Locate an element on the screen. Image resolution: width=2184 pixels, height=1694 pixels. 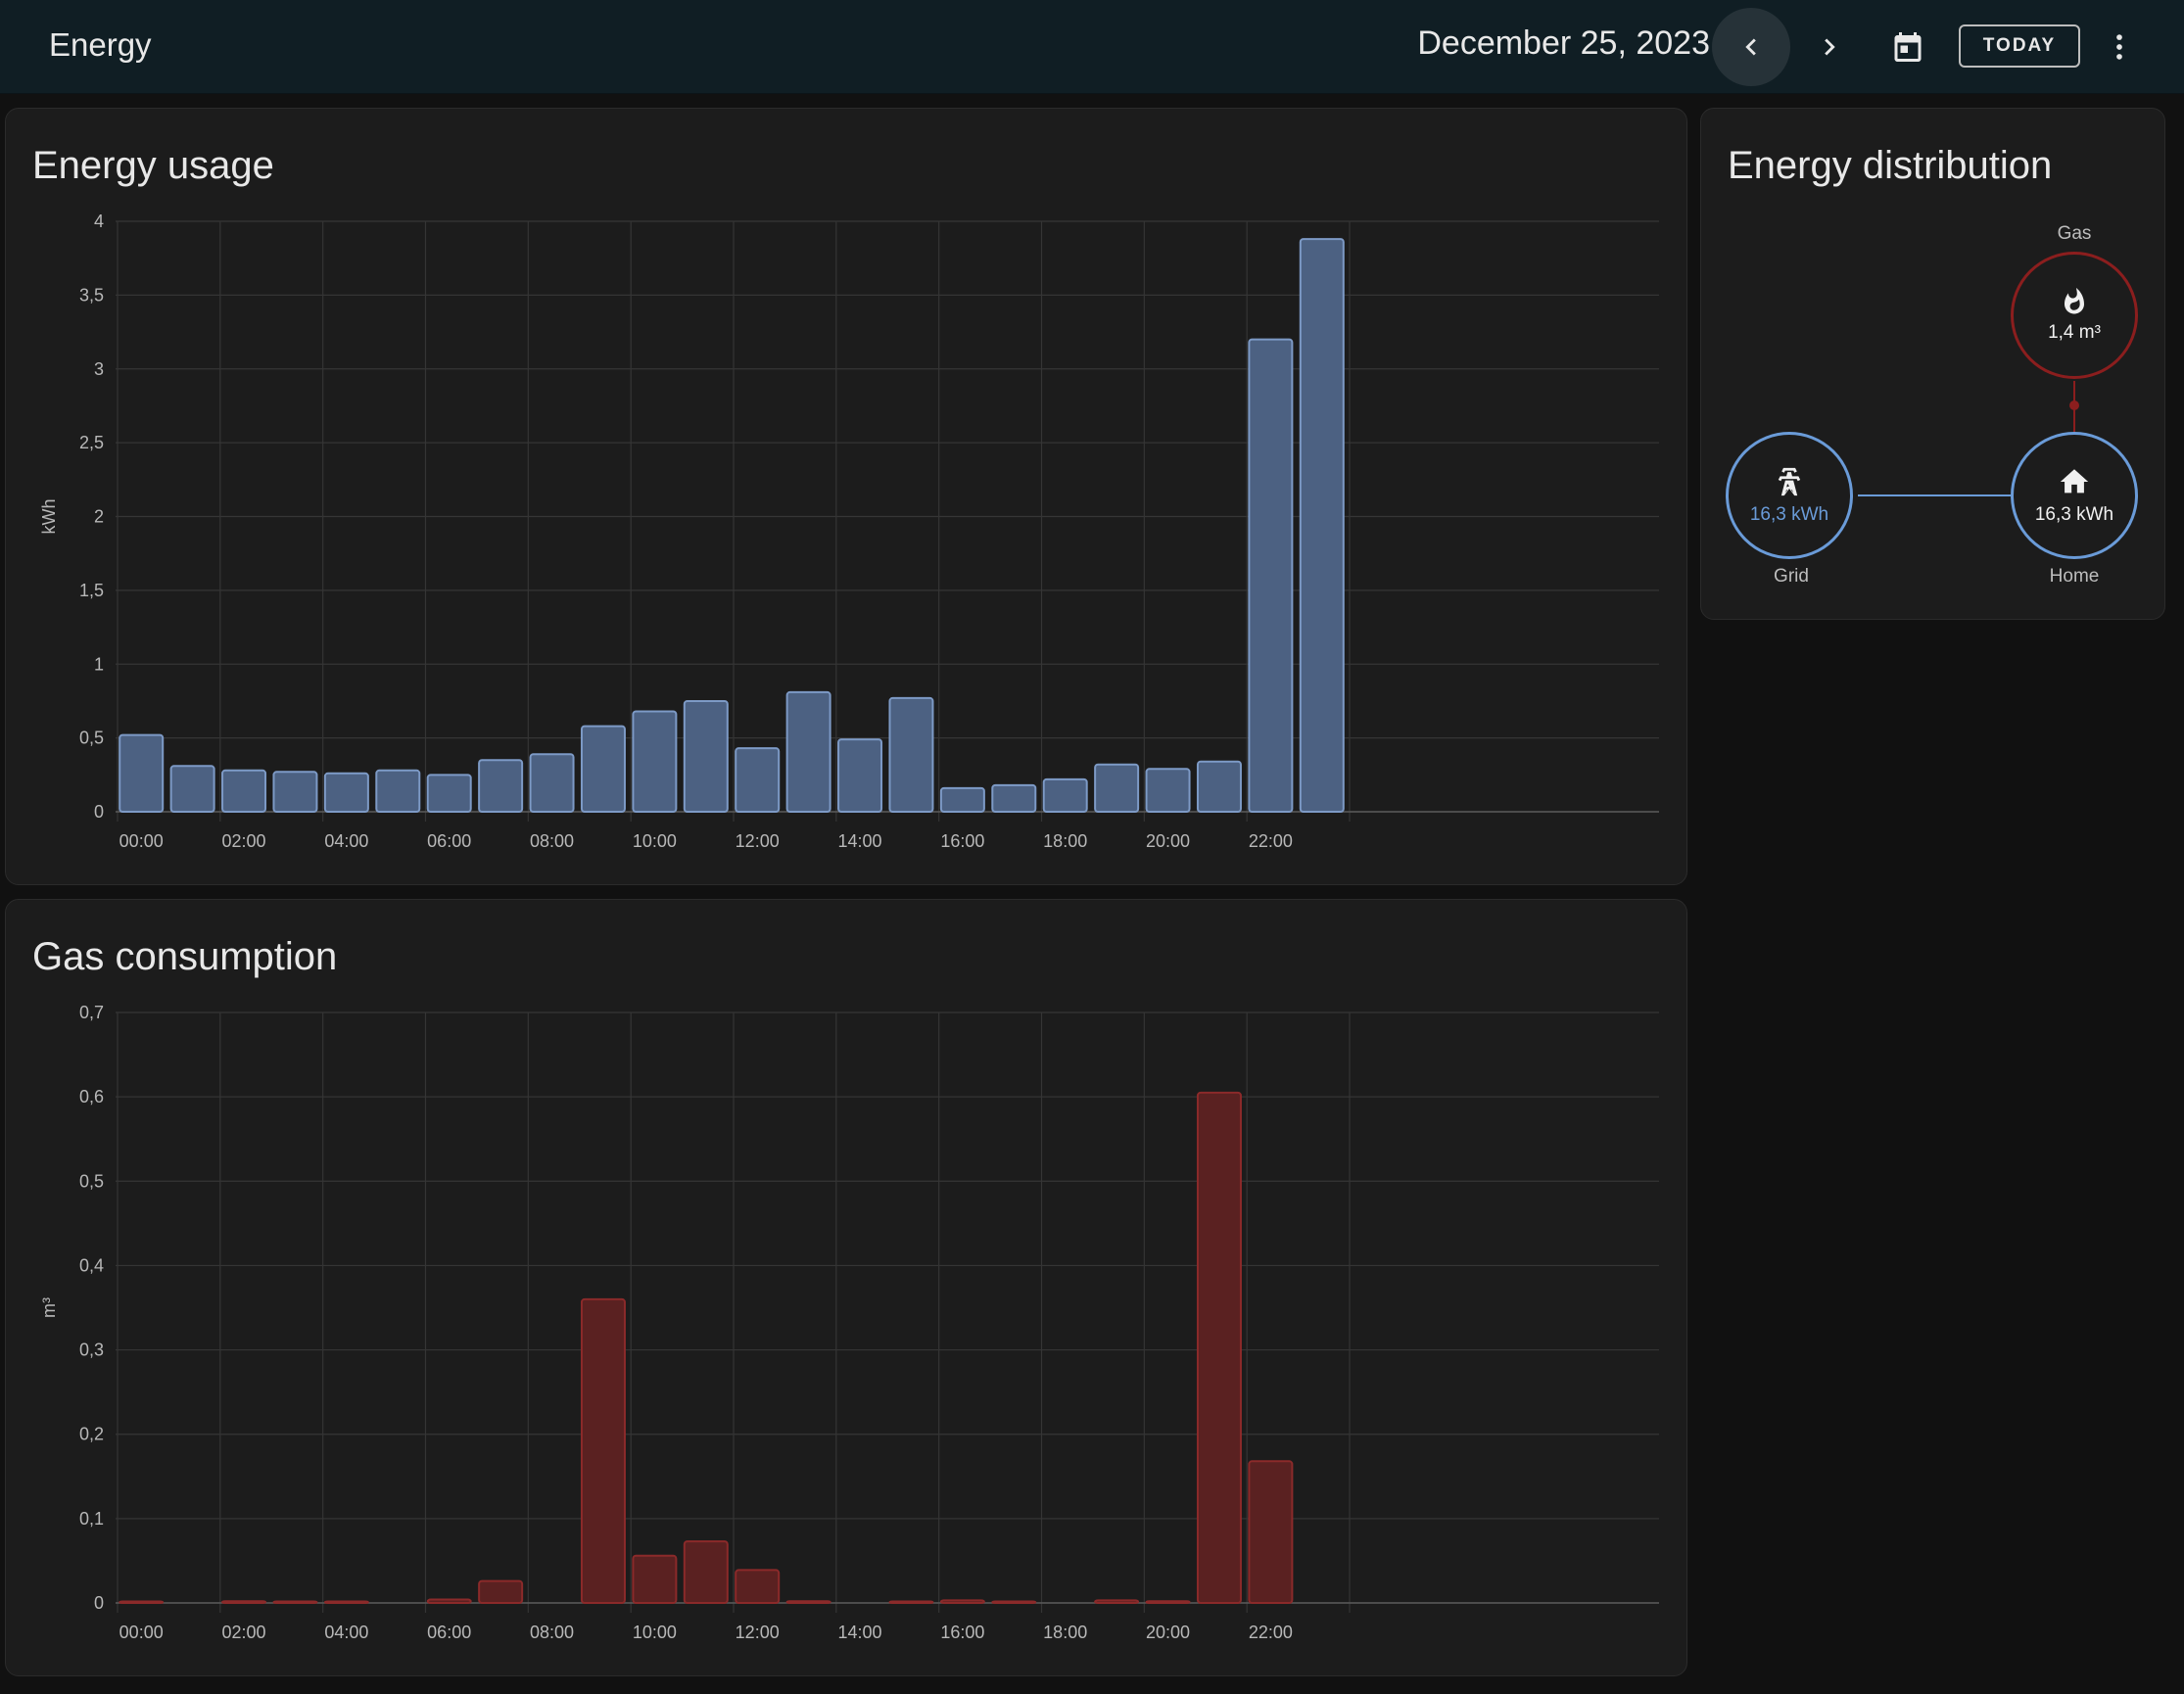
today-button: TODAY is located at coordinates (2019, 46).